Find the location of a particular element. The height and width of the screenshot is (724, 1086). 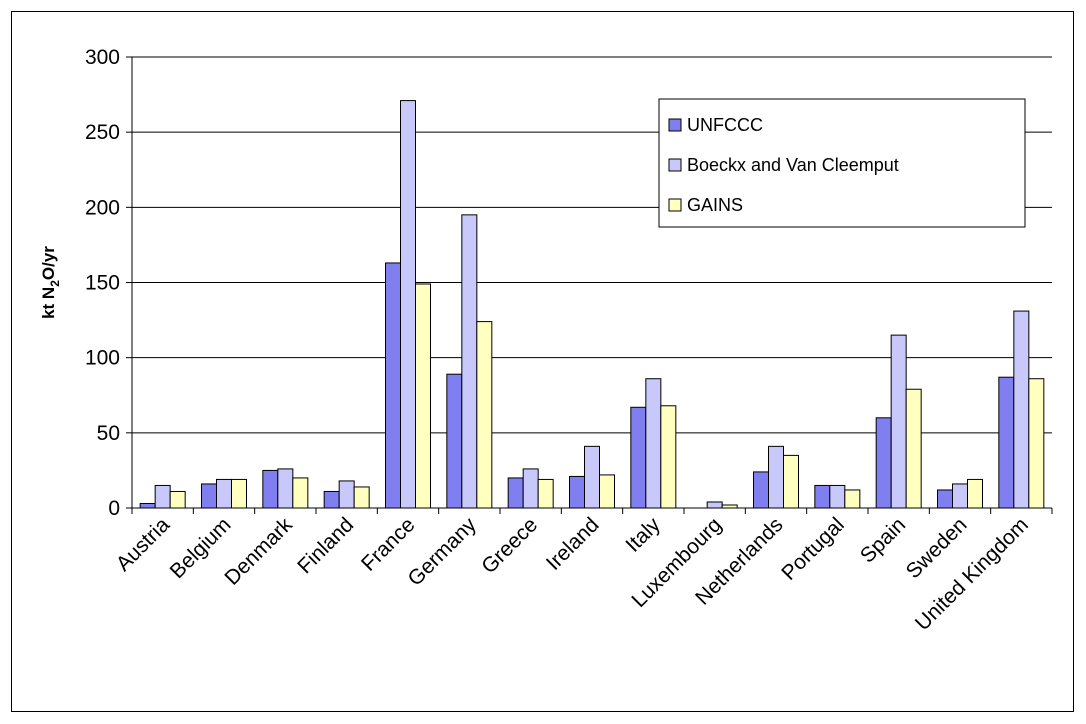

y-tick-label: 200 is located at coordinates (102, 207).